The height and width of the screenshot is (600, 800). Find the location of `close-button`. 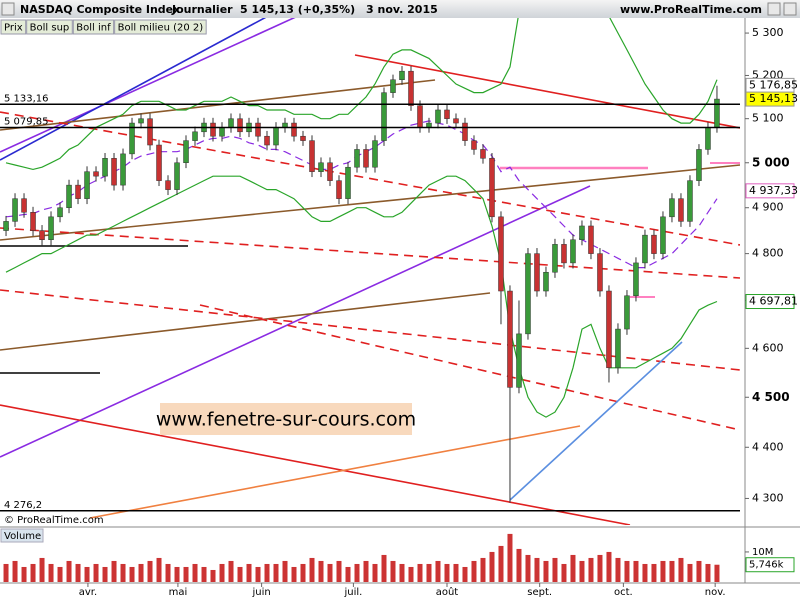

close-button is located at coordinates (790, 9).